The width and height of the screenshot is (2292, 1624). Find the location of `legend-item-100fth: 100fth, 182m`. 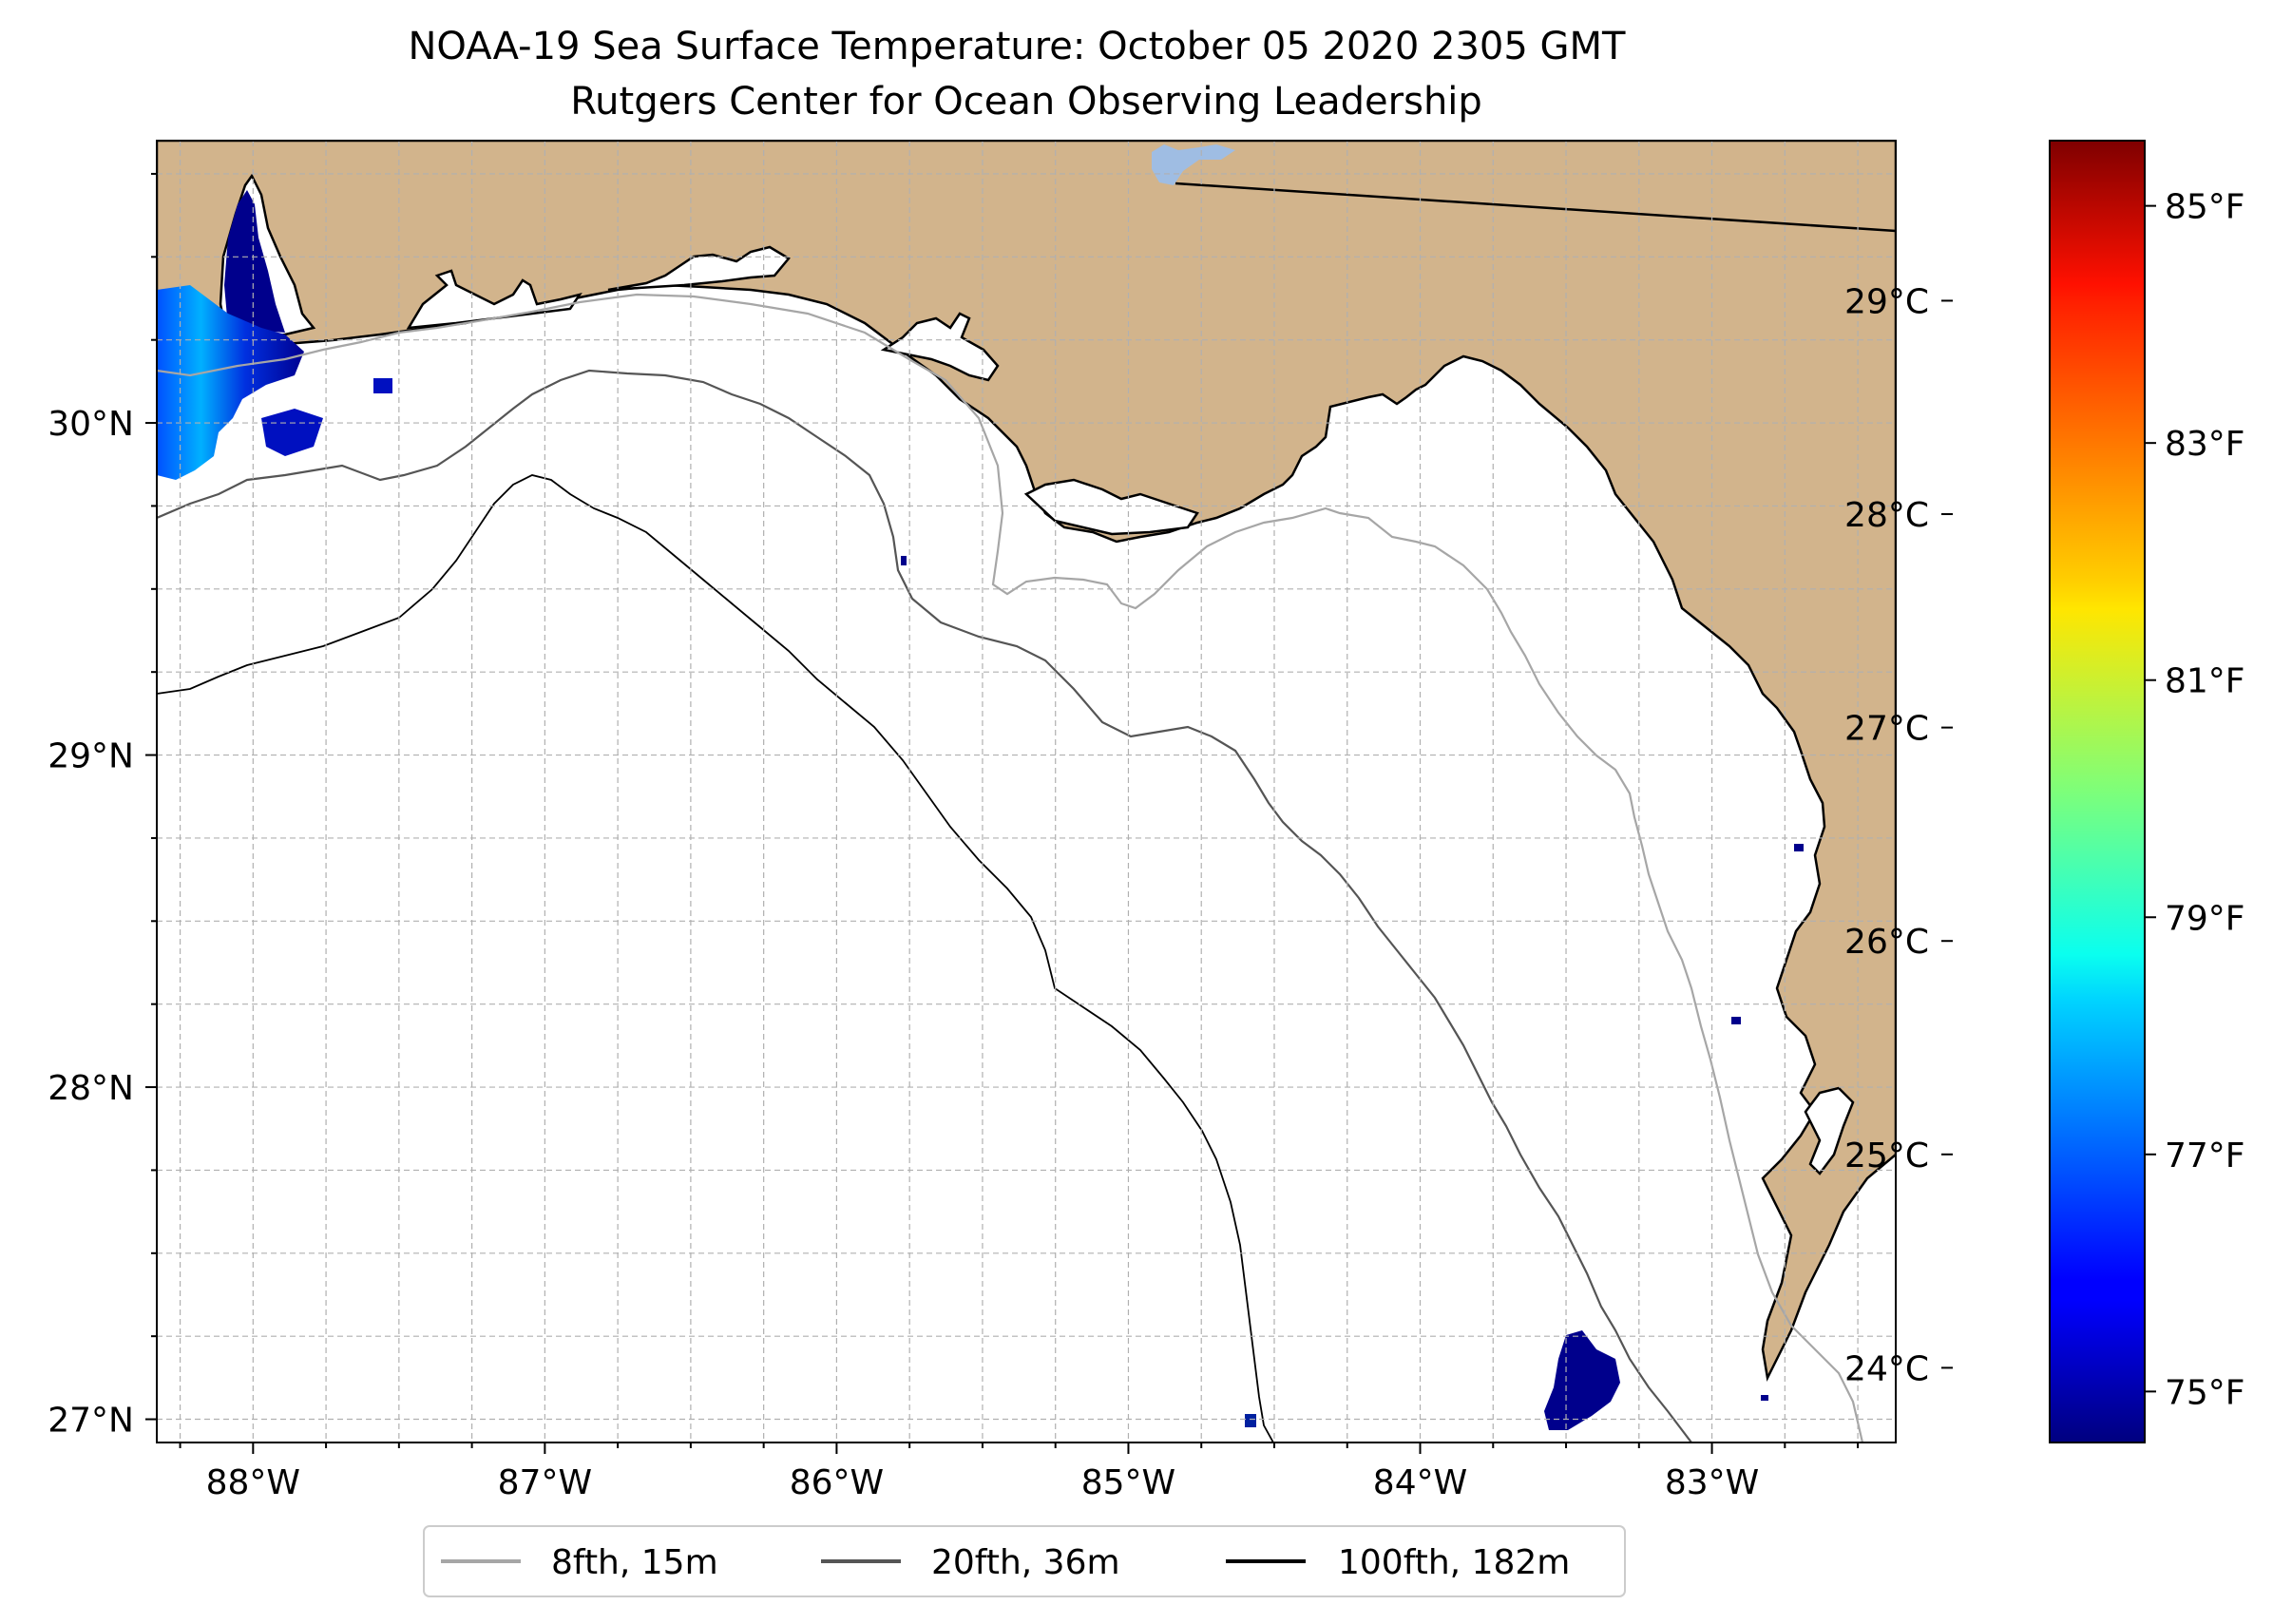

legend-item-100fth: 100fth, 182m is located at coordinates (1398, 1562).